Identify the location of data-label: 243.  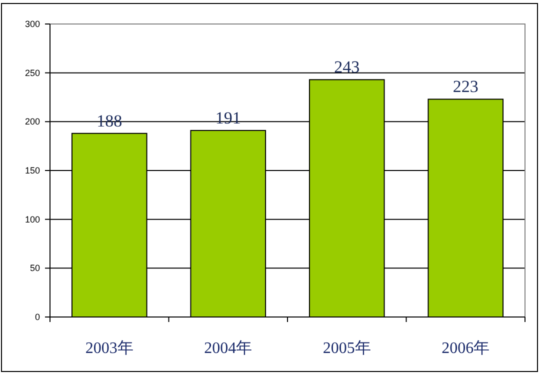
(347, 67).